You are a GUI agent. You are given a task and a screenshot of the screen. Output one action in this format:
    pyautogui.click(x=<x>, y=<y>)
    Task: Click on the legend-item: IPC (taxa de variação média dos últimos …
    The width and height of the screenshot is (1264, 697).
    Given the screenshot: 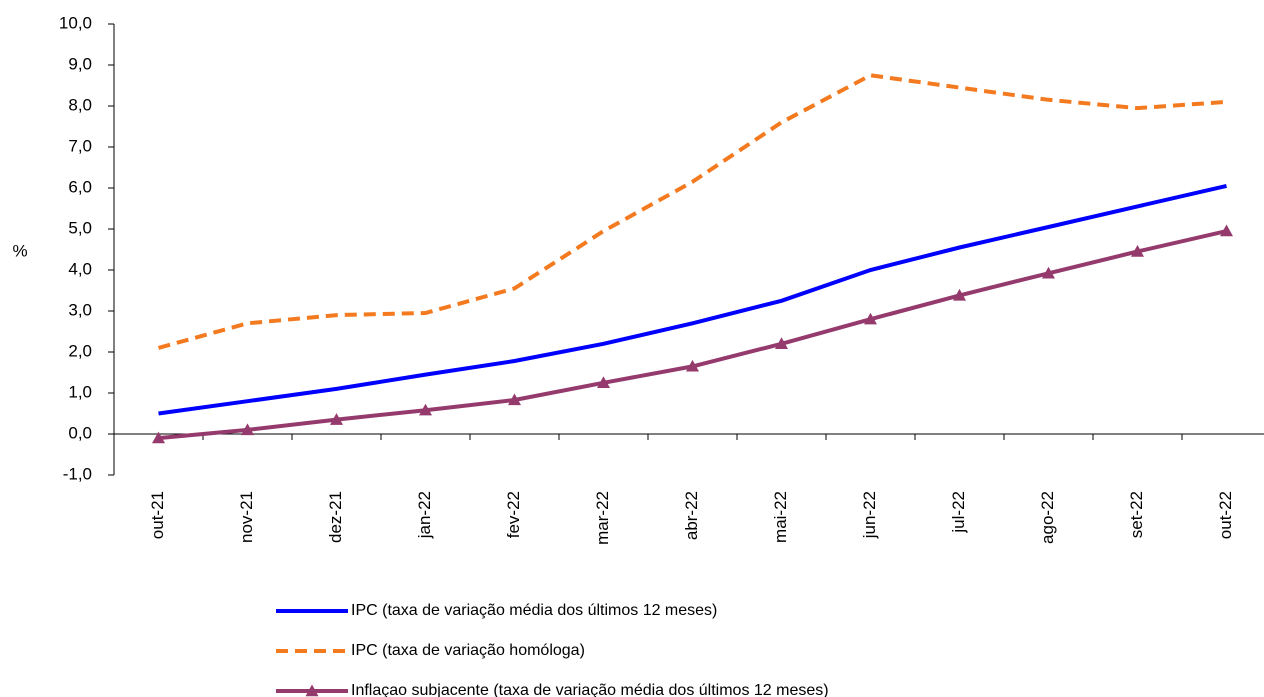 What is the action you would take?
    pyautogui.click(x=496, y=610)
    